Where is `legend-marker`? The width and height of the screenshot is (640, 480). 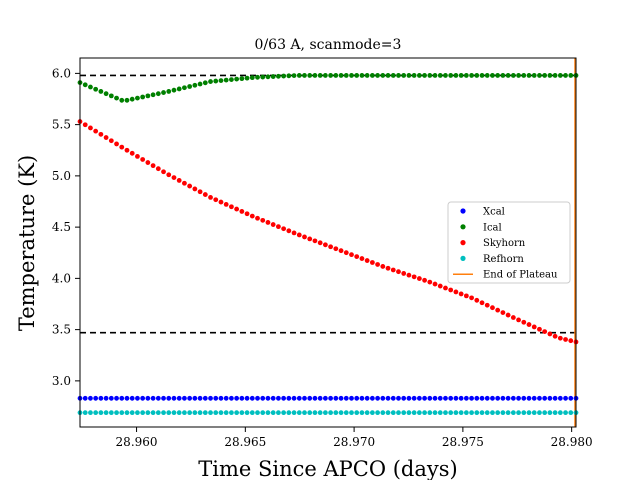 legend-marker is located at coordinates (463, 258).